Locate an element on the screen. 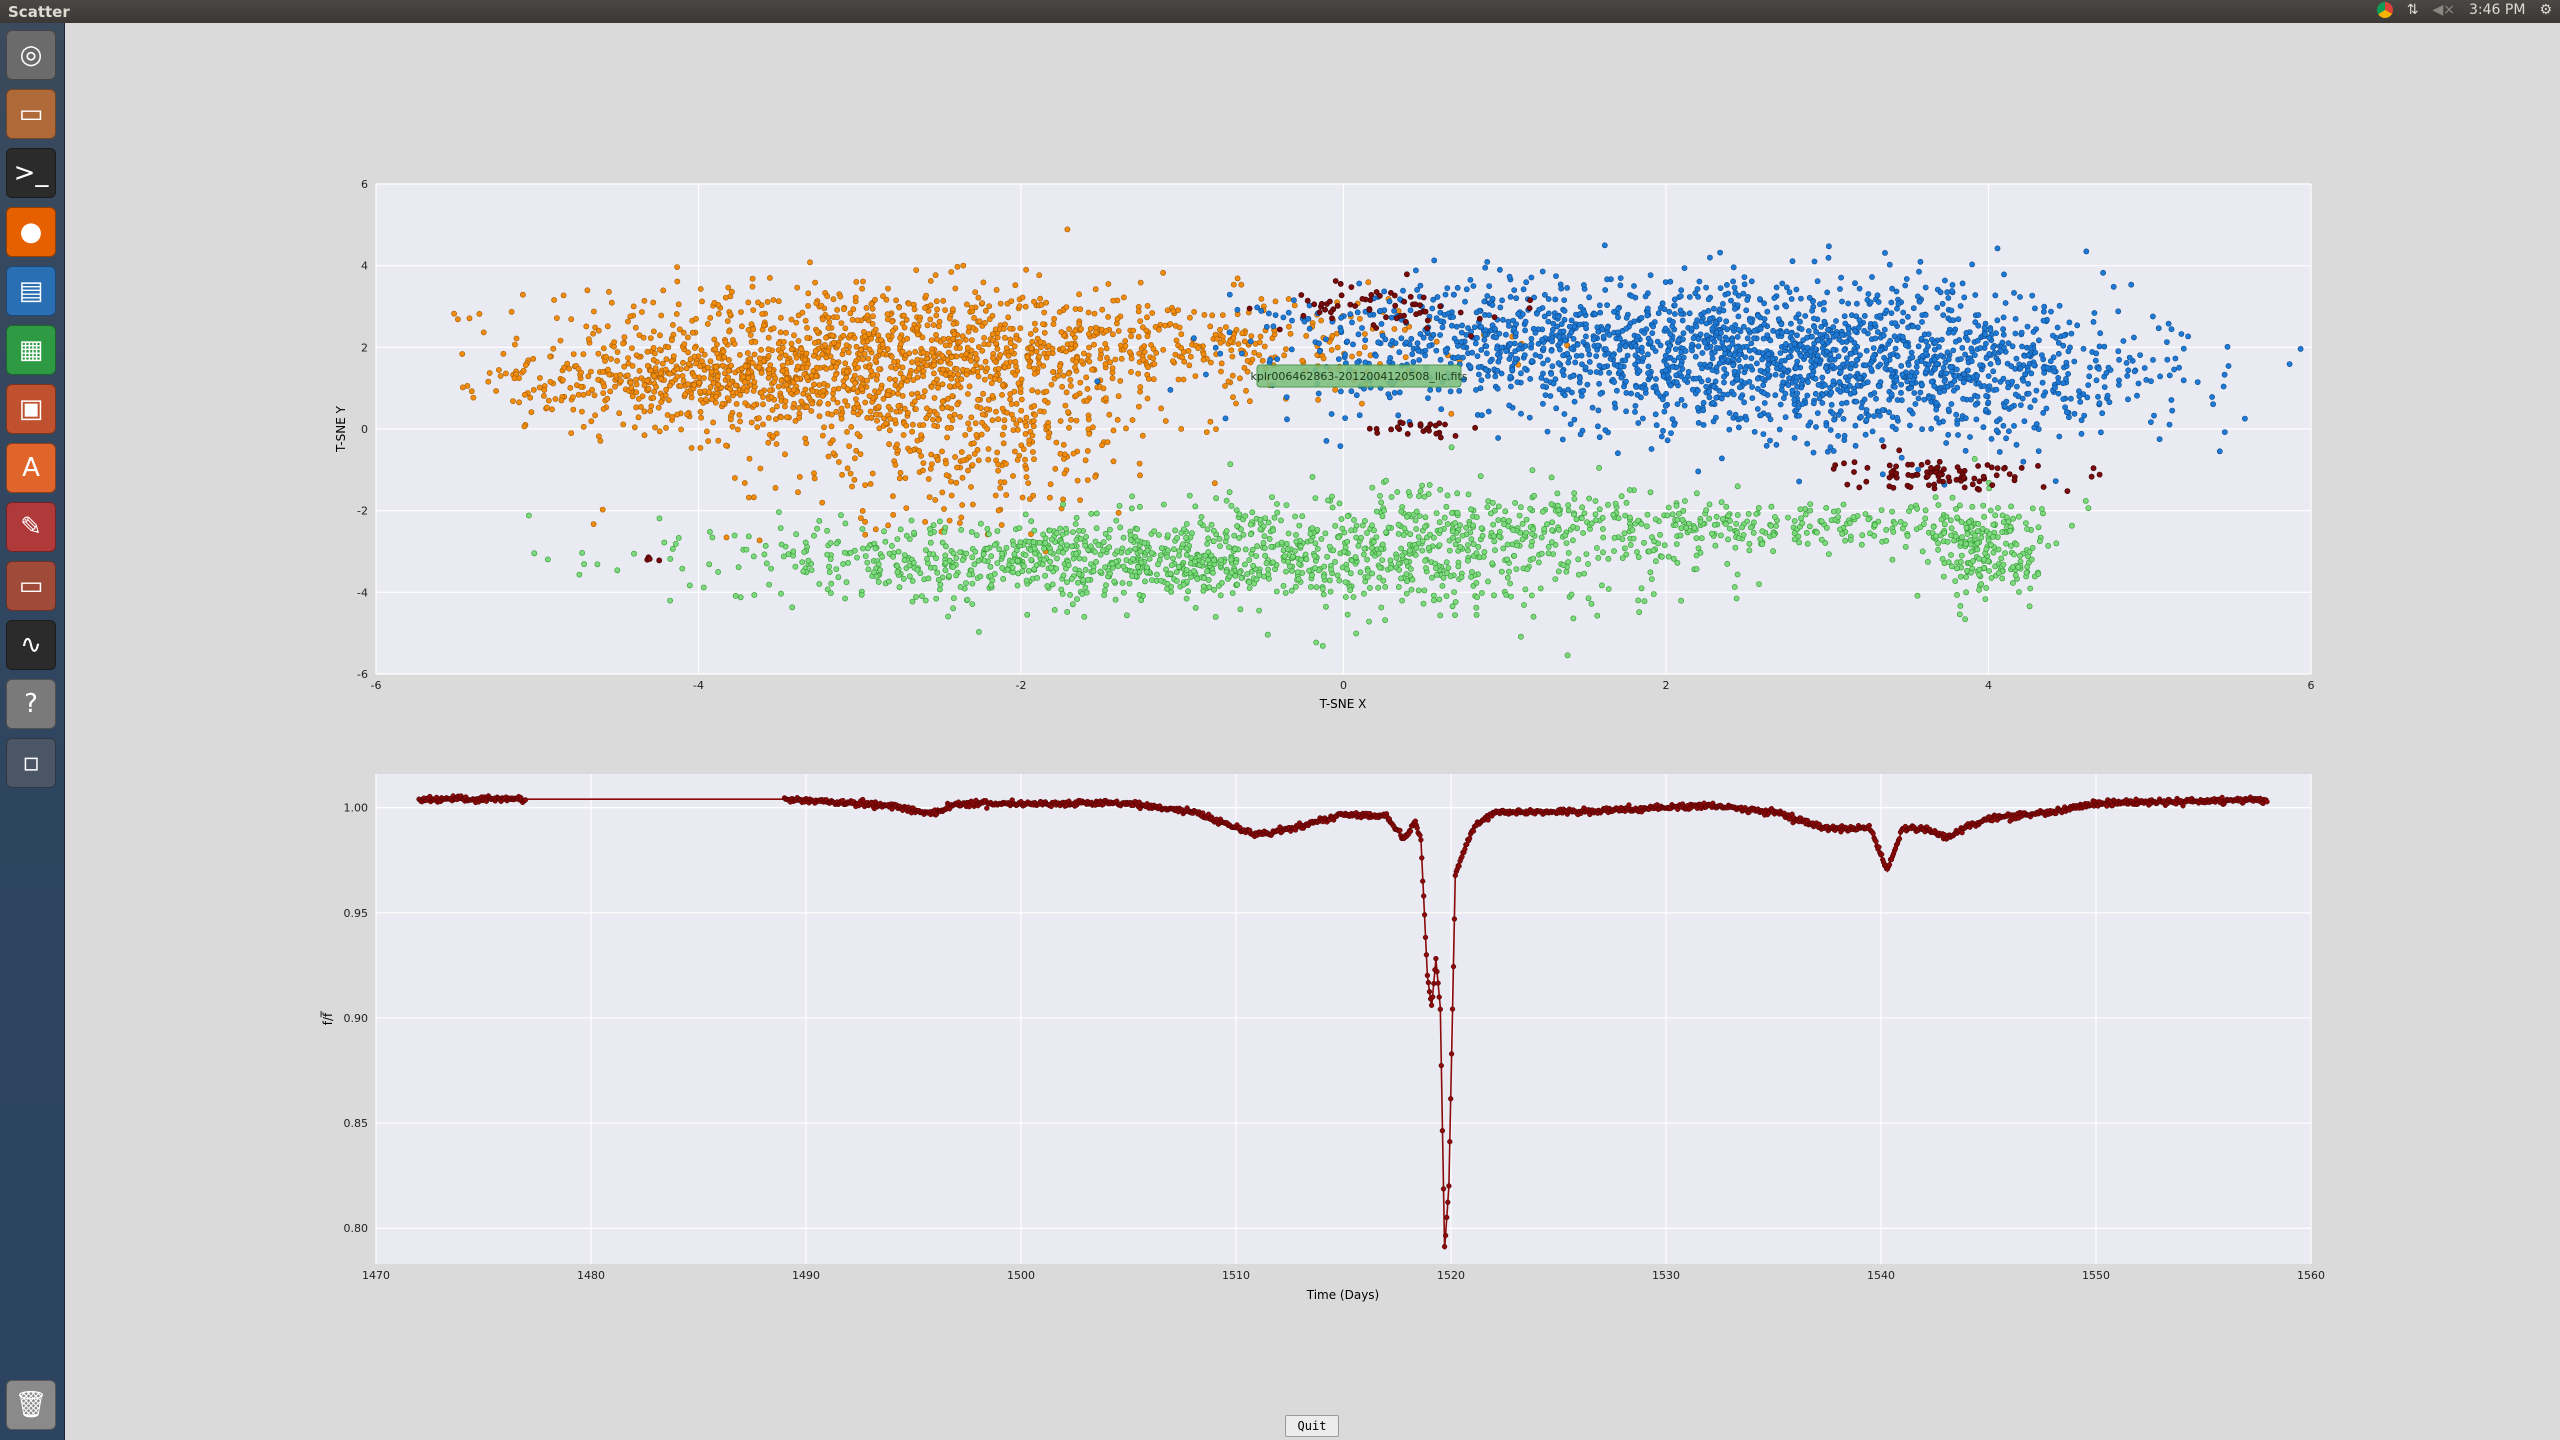  terminal-icon: >_ is located at coordinates (31, 173).